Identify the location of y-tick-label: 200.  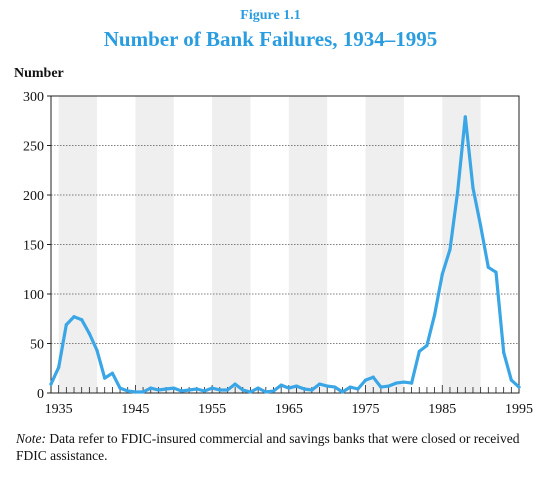
(33, 196).